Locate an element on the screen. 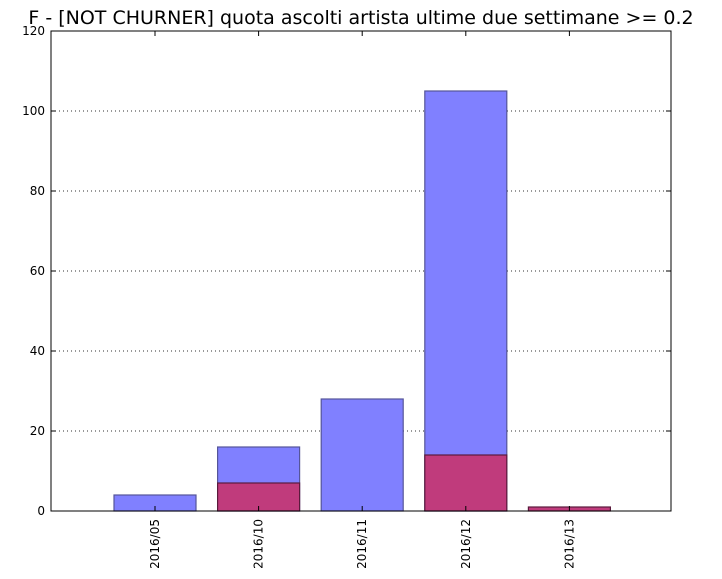 The height and width of the screenshot is (579, 722). y-tick-label: 120 is located at coordinates (33, 31).